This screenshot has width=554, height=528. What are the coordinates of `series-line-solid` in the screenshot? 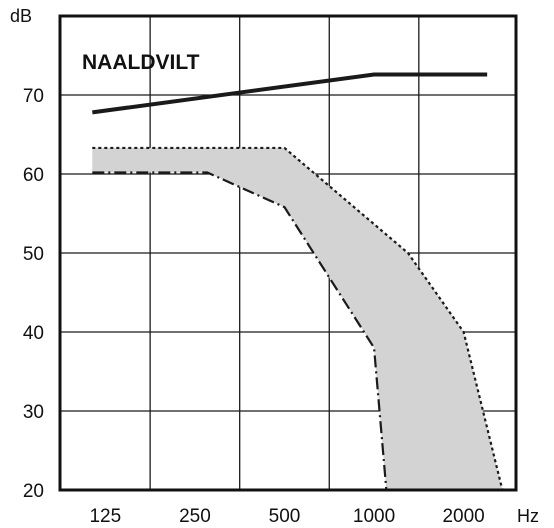 It's located at (290, 93).